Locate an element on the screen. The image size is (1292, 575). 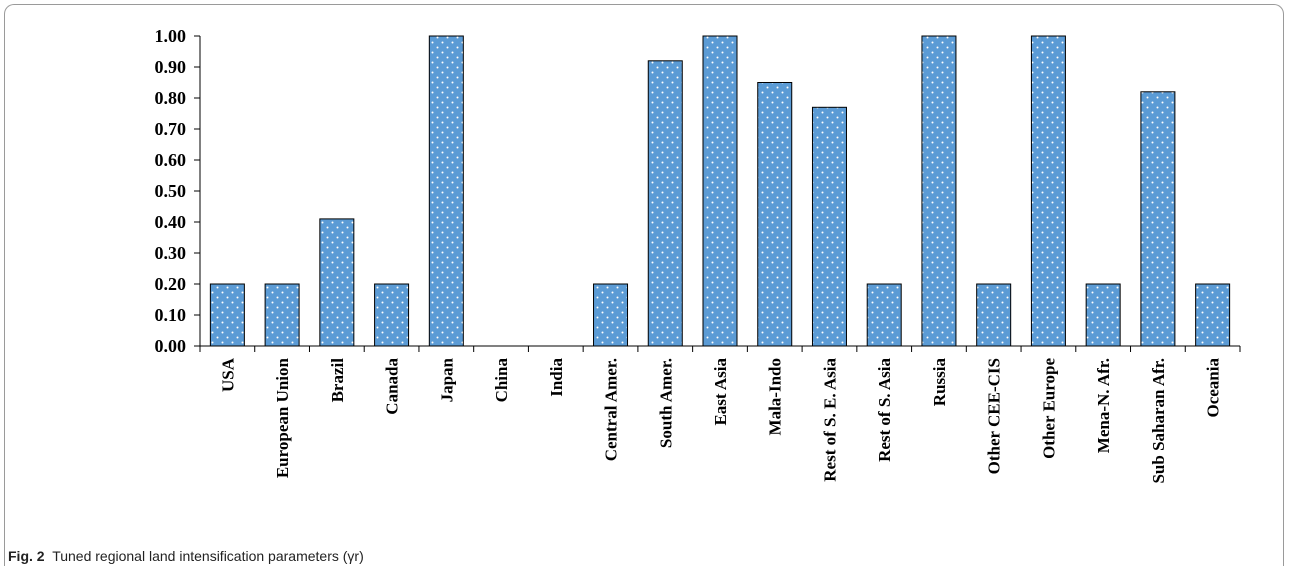
x-category-label: Oceania is located at coordinates (1213, 388).